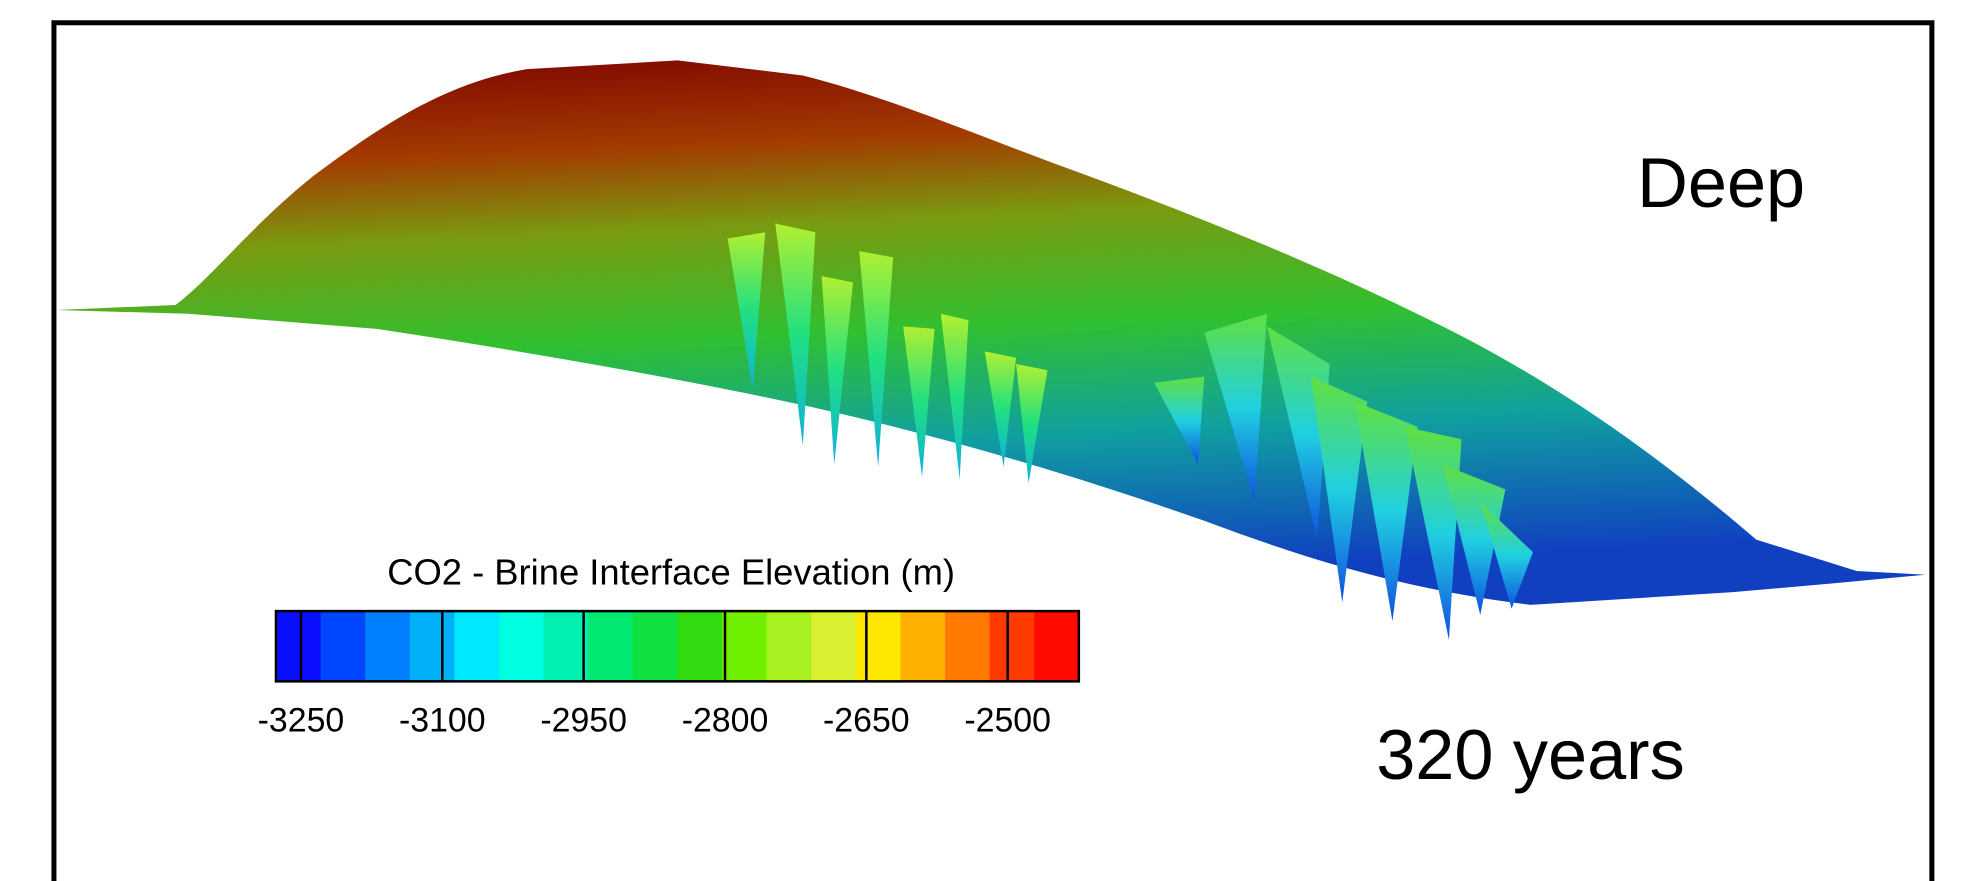  What do you see at coordinates (583, 721) in the screenshot?
I see `colorbar-tick-label: -2950` at bounding box center [583, 721].